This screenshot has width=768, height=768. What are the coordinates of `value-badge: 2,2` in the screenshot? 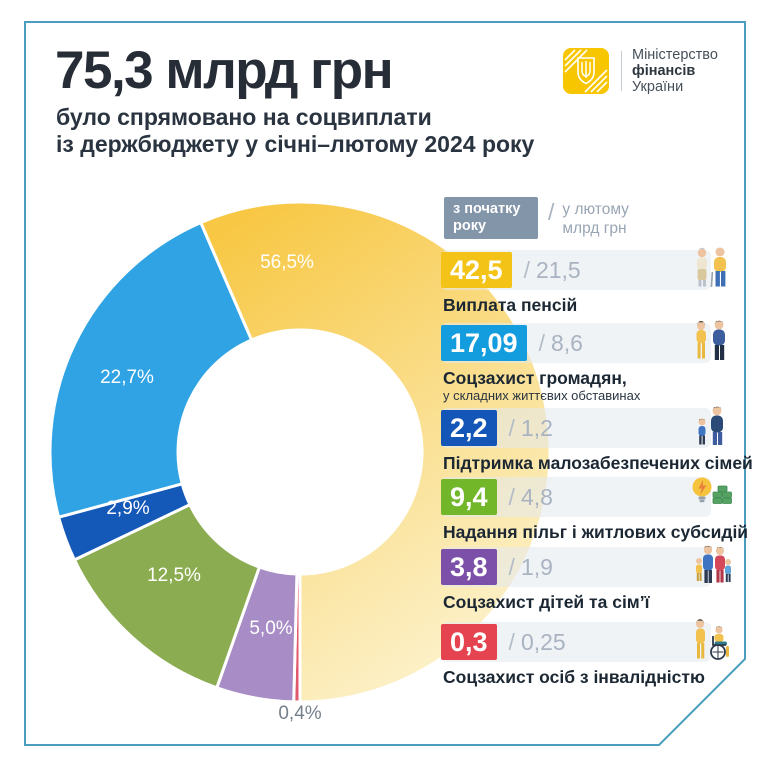 It's located at (469, 428).